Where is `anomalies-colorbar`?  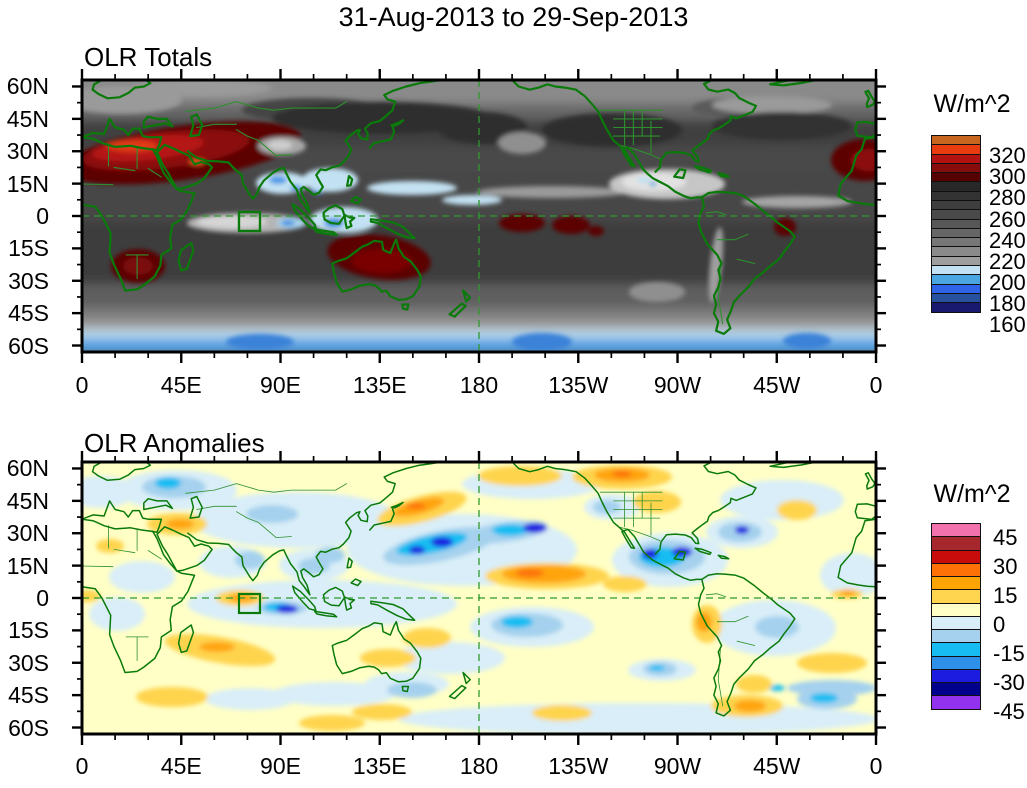
anomalies-colorbar is located at coordinates (956, 625).